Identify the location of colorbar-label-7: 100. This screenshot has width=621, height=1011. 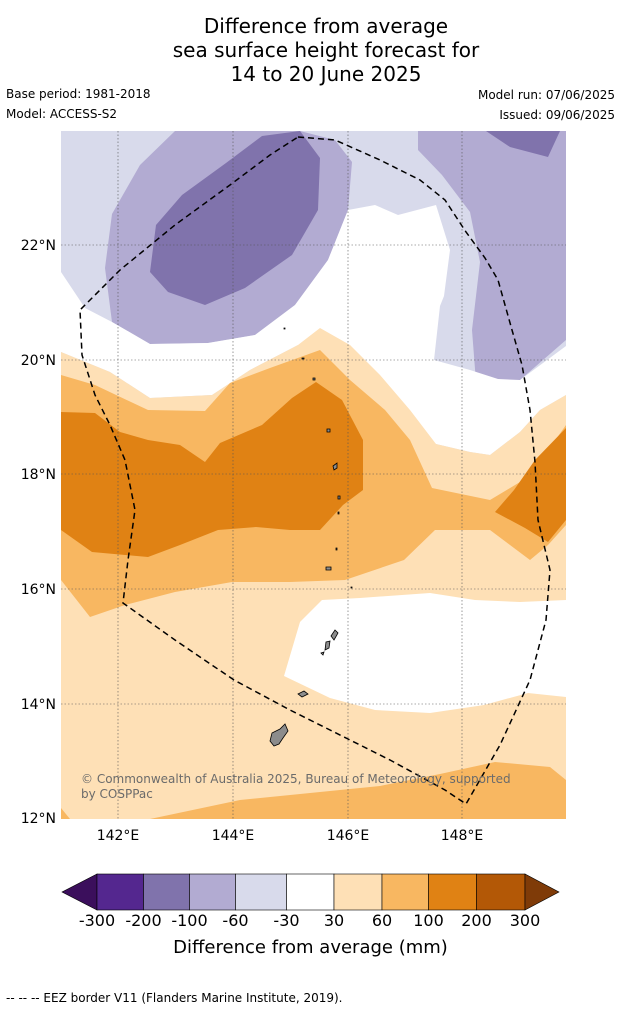
(428, 920).